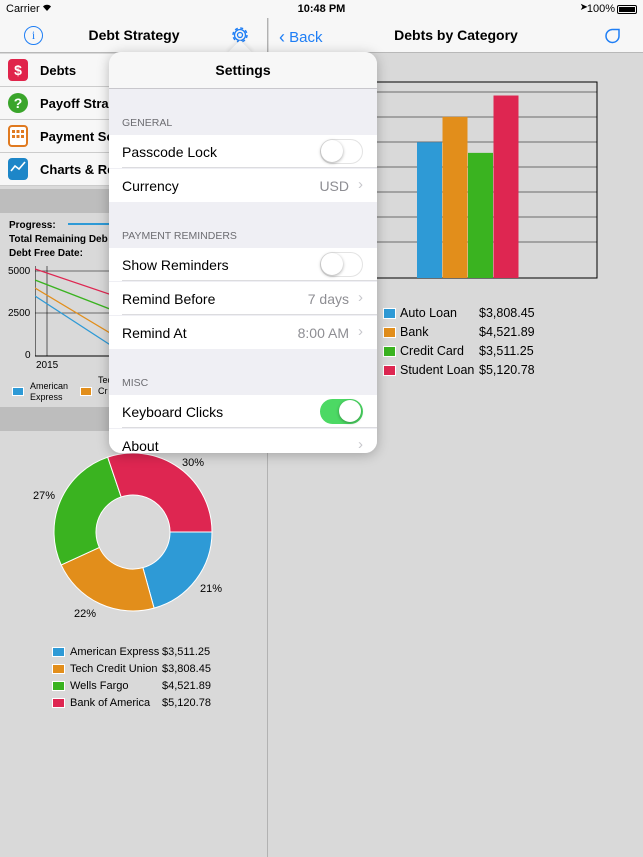  I want to click on status-bar: Carrier 10:48 PM ➤ 100%, so click(321, 9).